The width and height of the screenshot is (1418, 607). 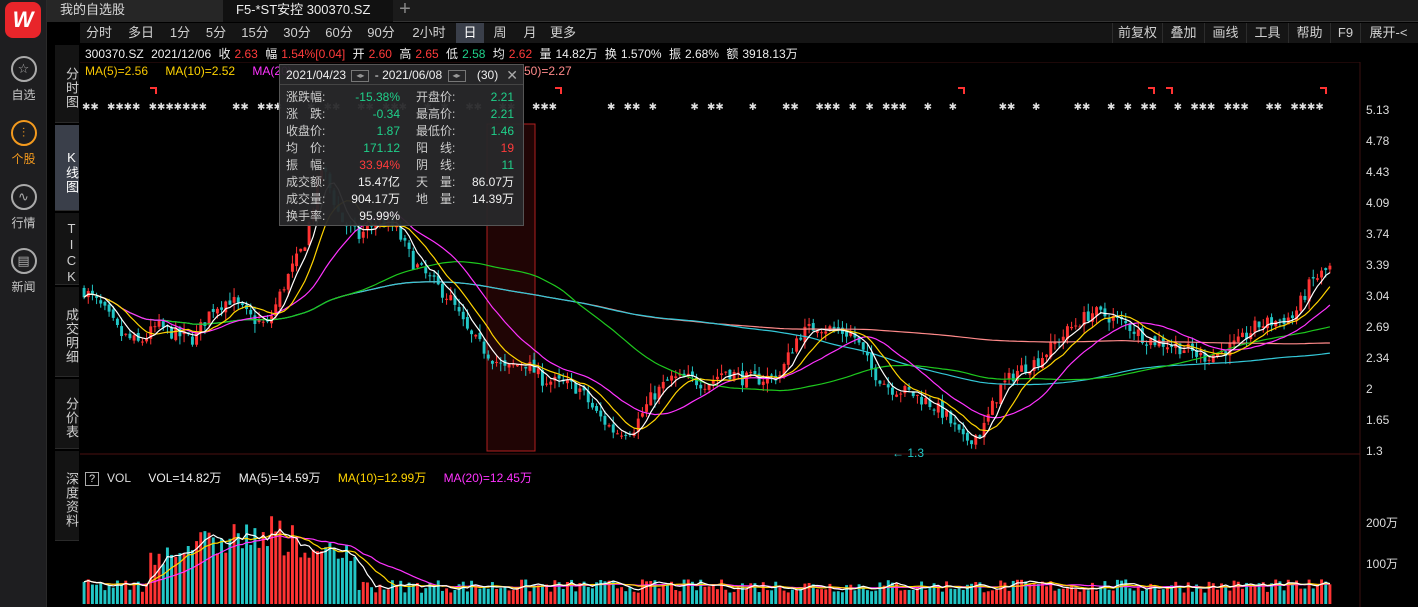 I want to click on period-multiday: 多日, so click(x=140, y=32).